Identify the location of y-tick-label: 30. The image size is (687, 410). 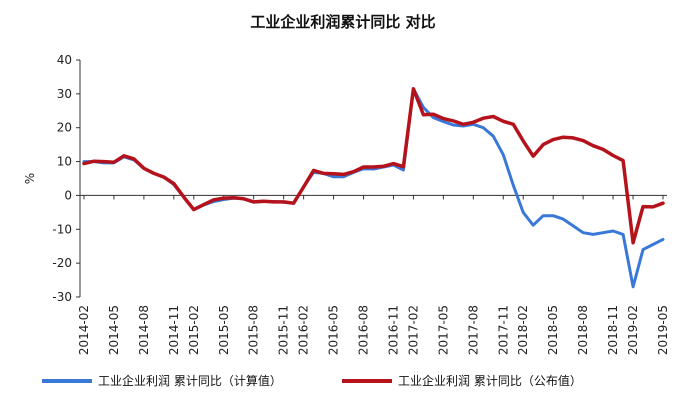
(64, 94).